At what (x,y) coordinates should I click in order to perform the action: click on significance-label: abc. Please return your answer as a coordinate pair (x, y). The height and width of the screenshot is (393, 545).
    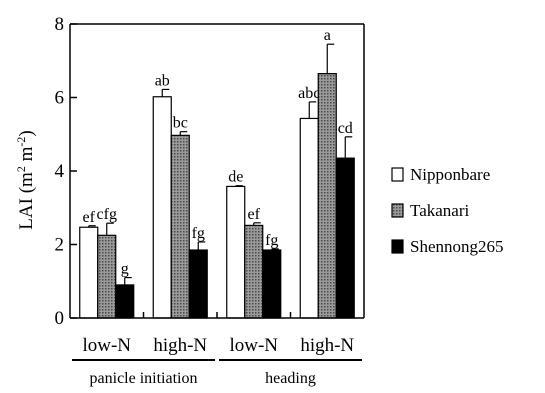
    Looking at the image, I should click on (309, 93).